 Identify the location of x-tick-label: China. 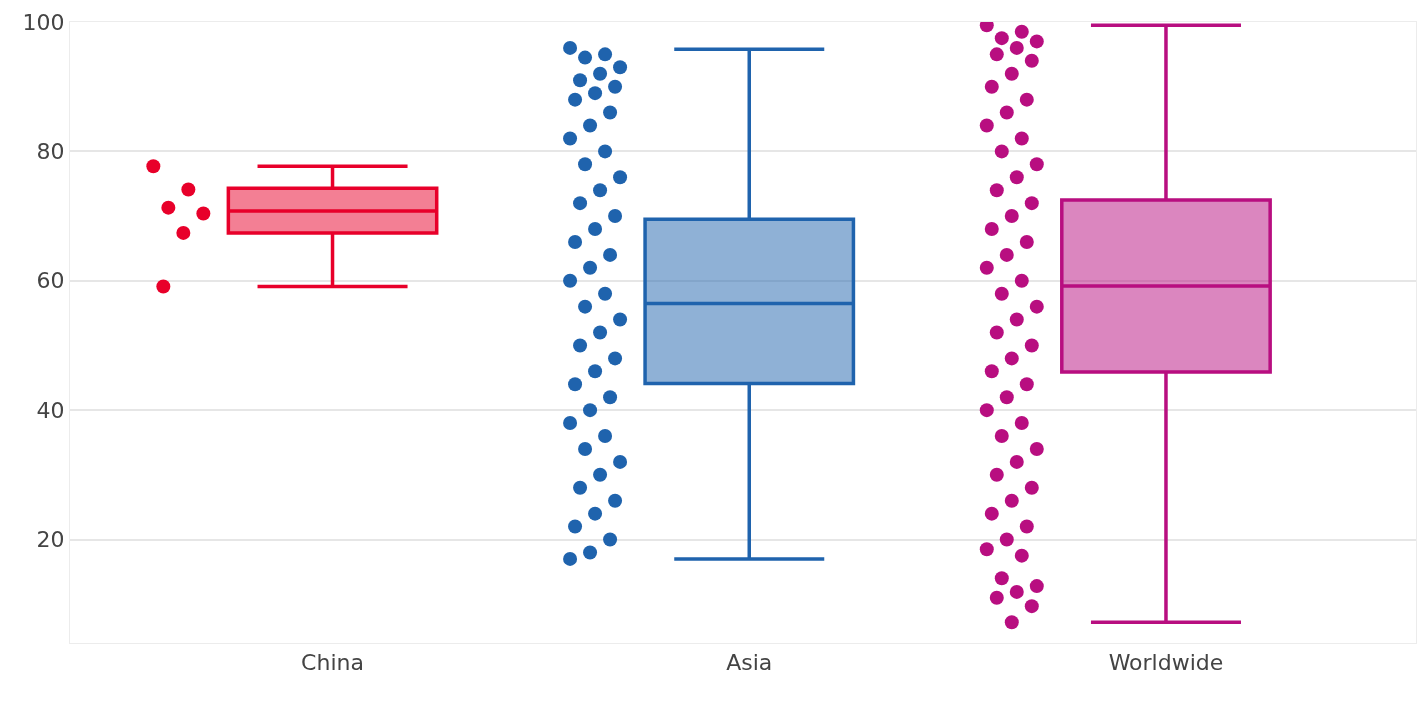
(332, 663).